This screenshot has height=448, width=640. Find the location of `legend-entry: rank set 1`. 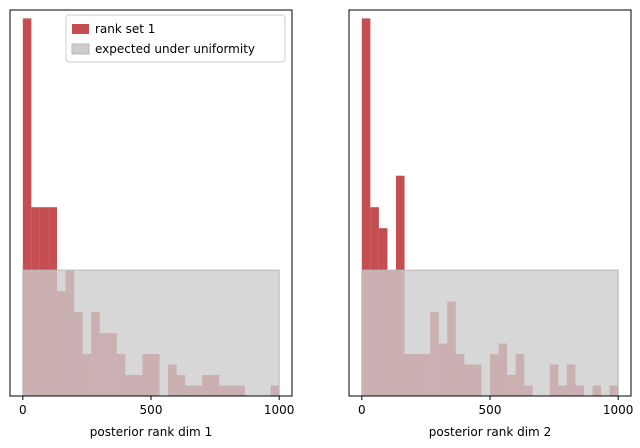

legend-entry: rank set 1 is located at coordinates (125, 29).